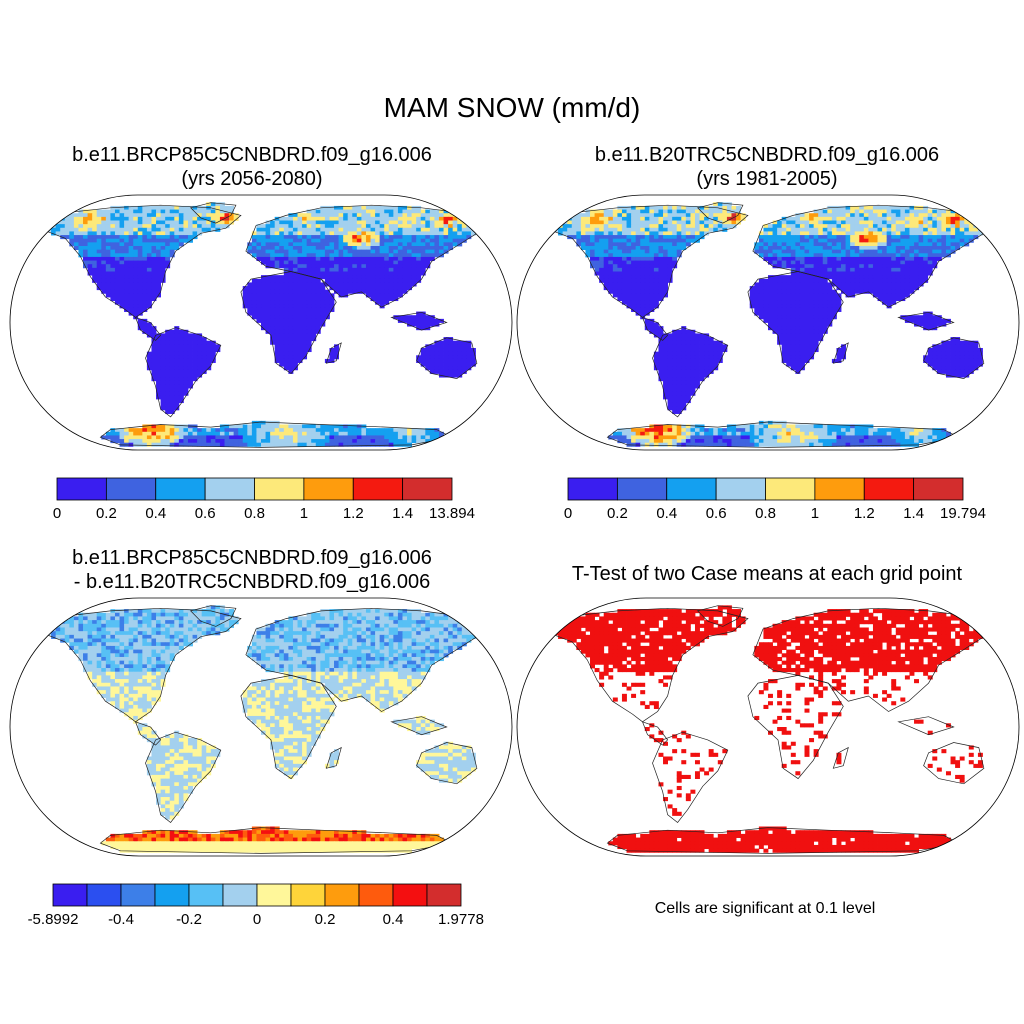 The height and width of the screenshot is (1024, 1024). Describe the element at coordinates (419, 726) in the screenshot. I see `map-difference-coastline-indonesia` at that location.